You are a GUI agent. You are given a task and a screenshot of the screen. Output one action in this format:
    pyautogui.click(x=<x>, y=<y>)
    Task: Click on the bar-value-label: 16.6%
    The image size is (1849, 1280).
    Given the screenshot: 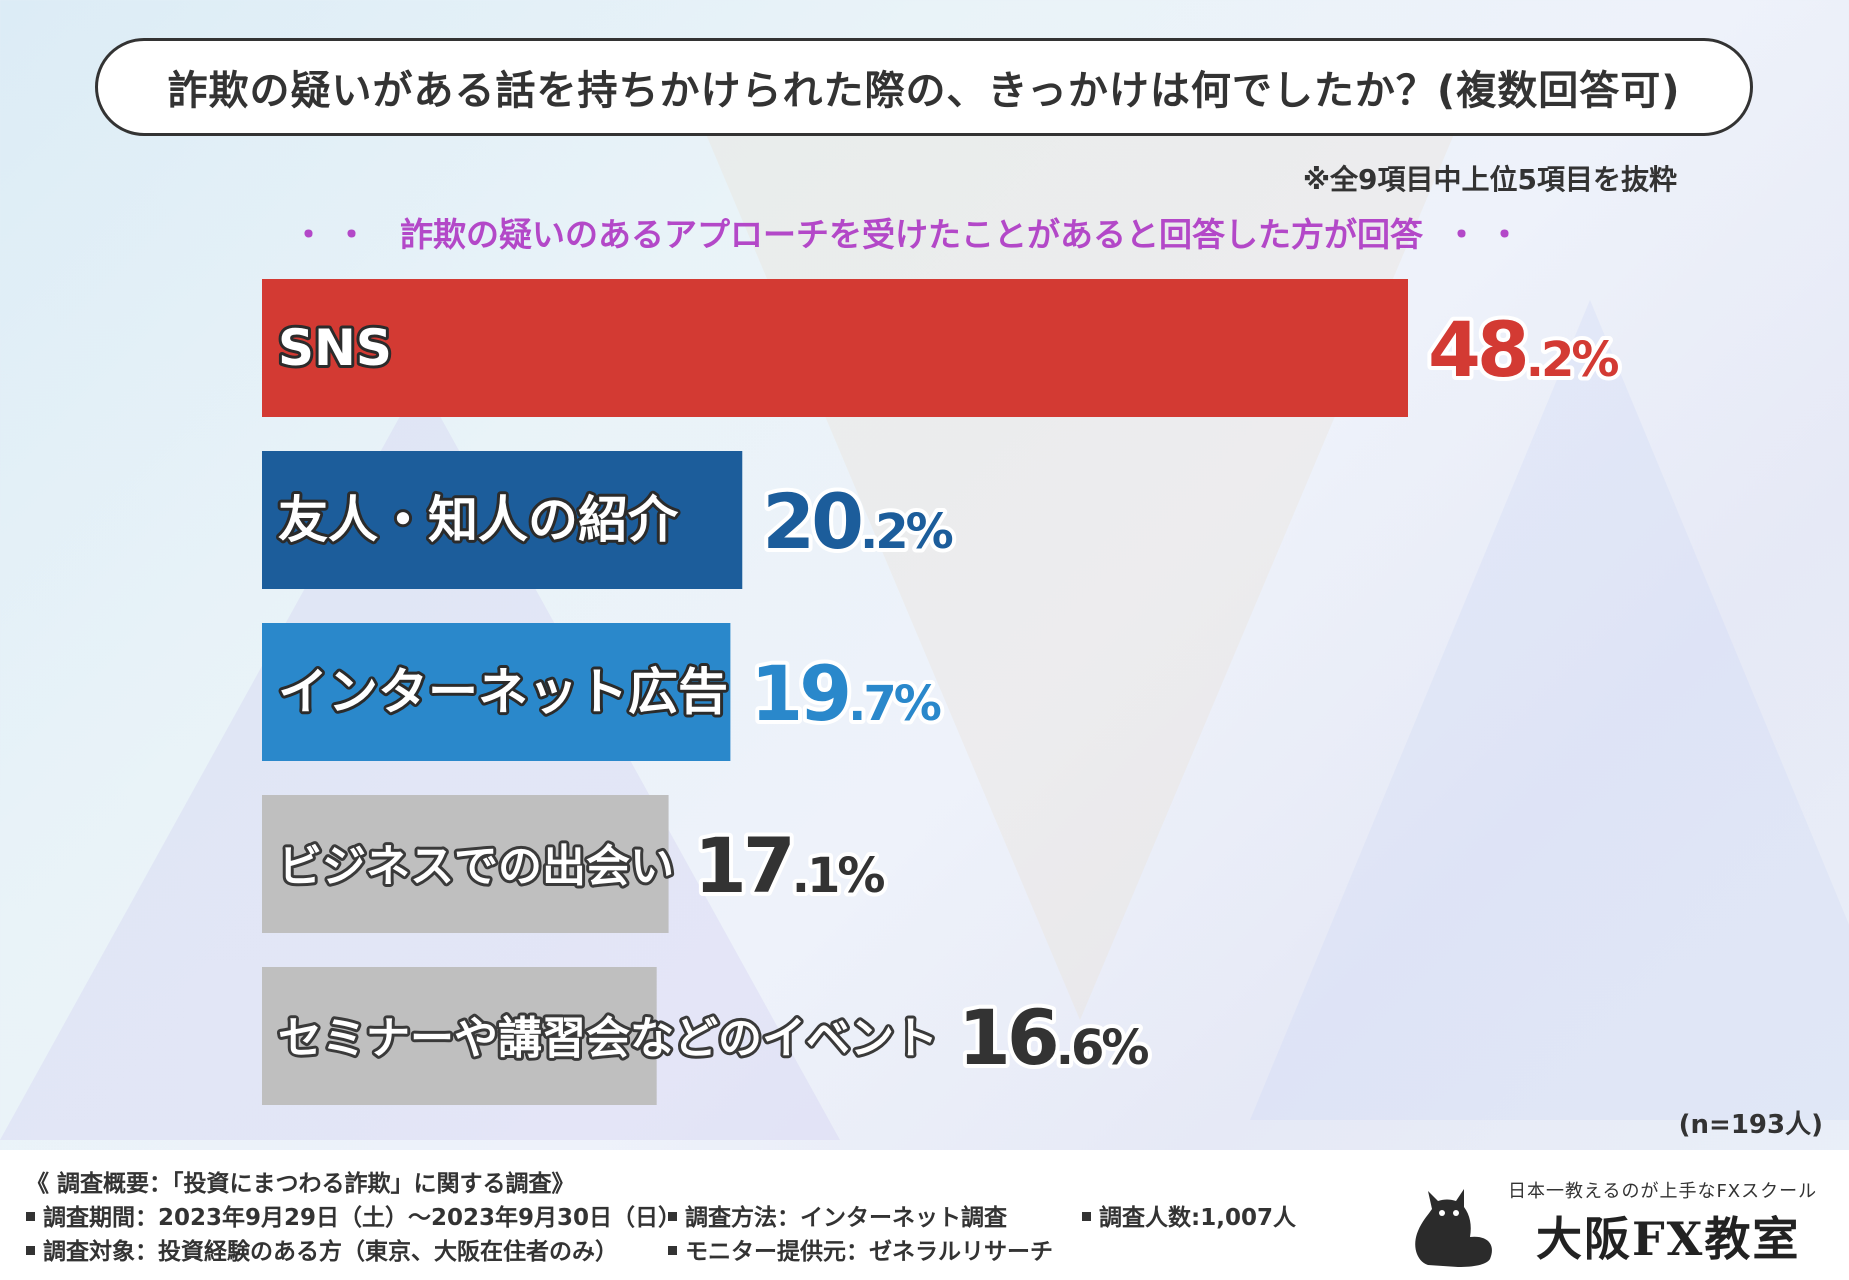 What is the action you would take?
    pyautogui.click(x=1053, y=1037)
    